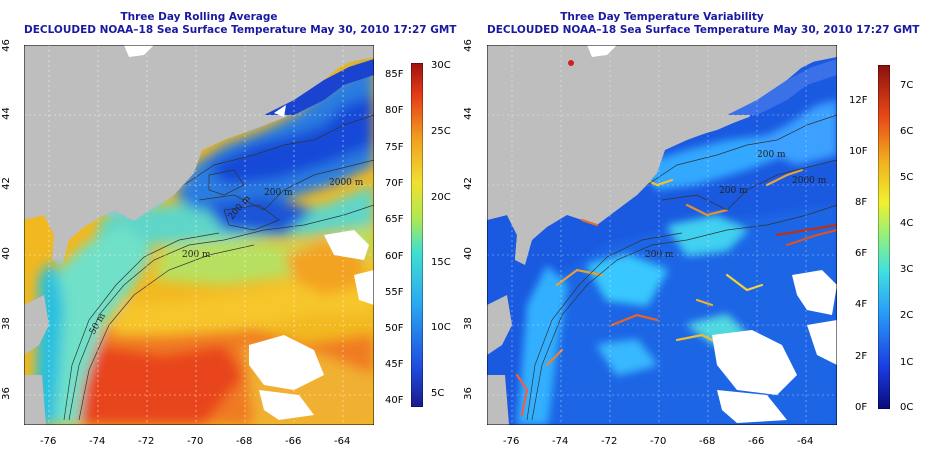 The width and height of the screenshot is (950, 475). Describe the element at coordinates (342, 441) in the screenshot. I see `left-lon-tick: -64` at that location.